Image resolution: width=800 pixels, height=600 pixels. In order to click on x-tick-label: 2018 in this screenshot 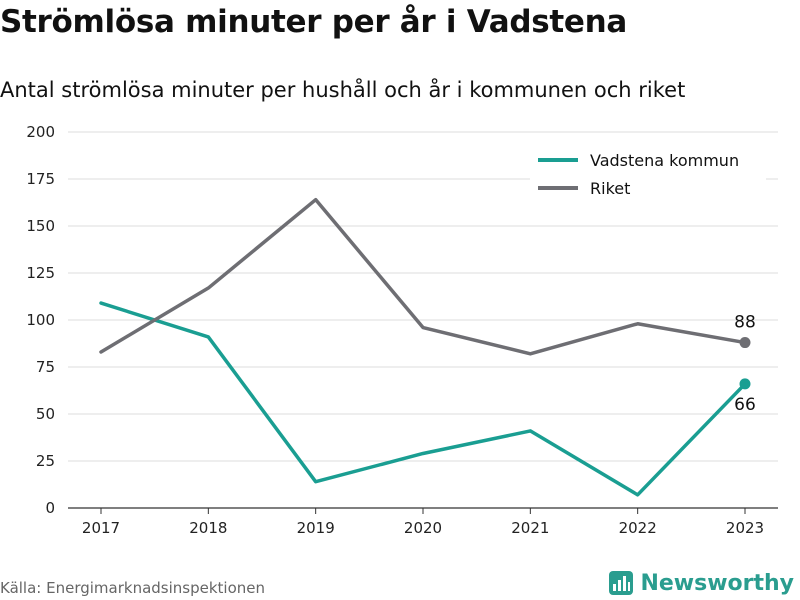, I will do `click(208, 528)`.